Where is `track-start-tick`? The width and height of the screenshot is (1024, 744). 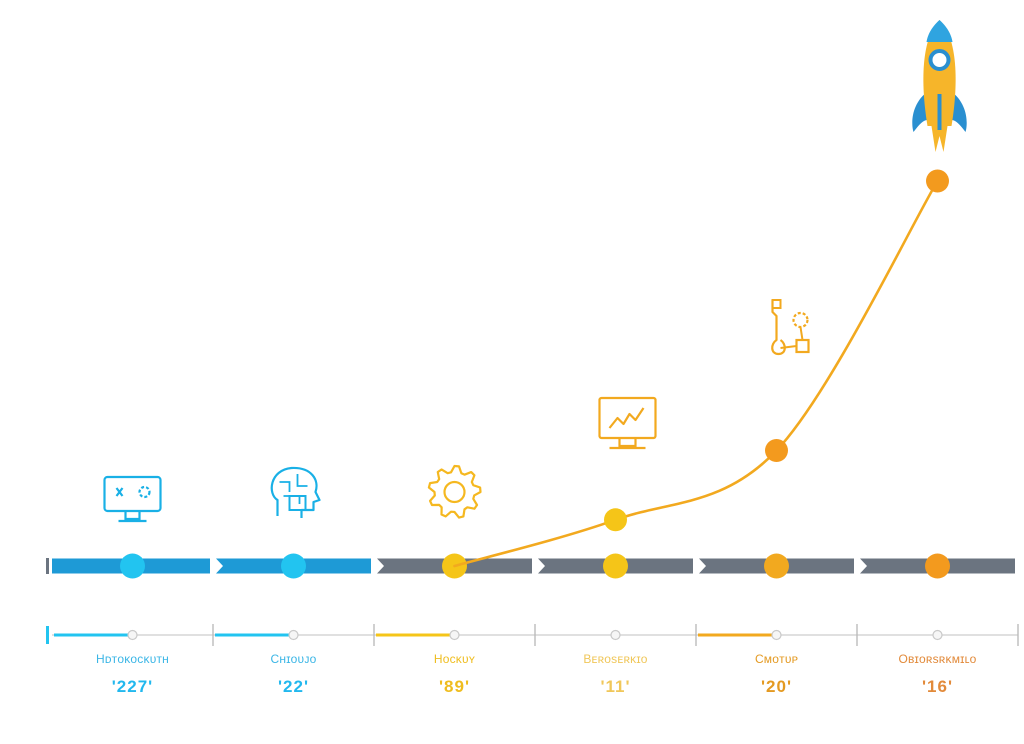
track-start-tick is located at coordinates (47, 635).